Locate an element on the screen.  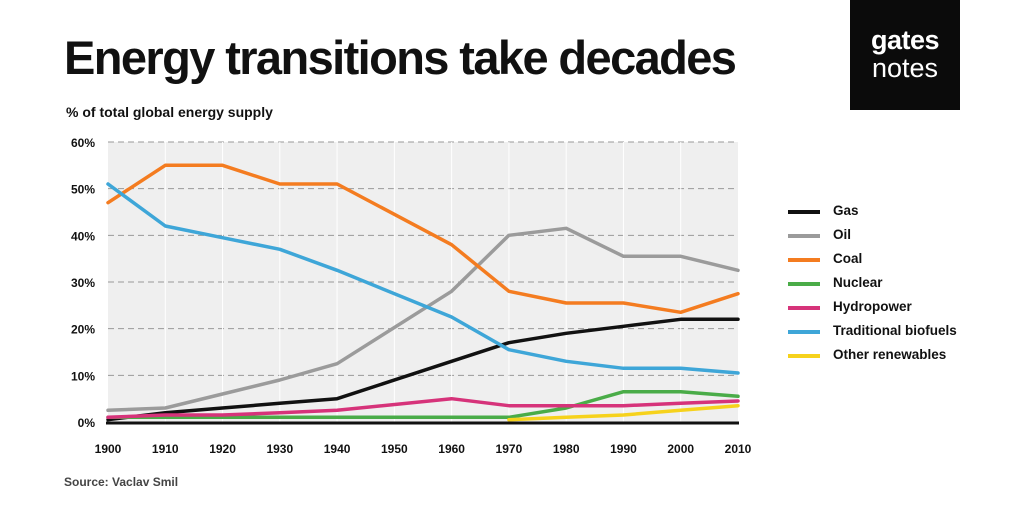
series-line-hydropower is located at coordinates (423, 408).